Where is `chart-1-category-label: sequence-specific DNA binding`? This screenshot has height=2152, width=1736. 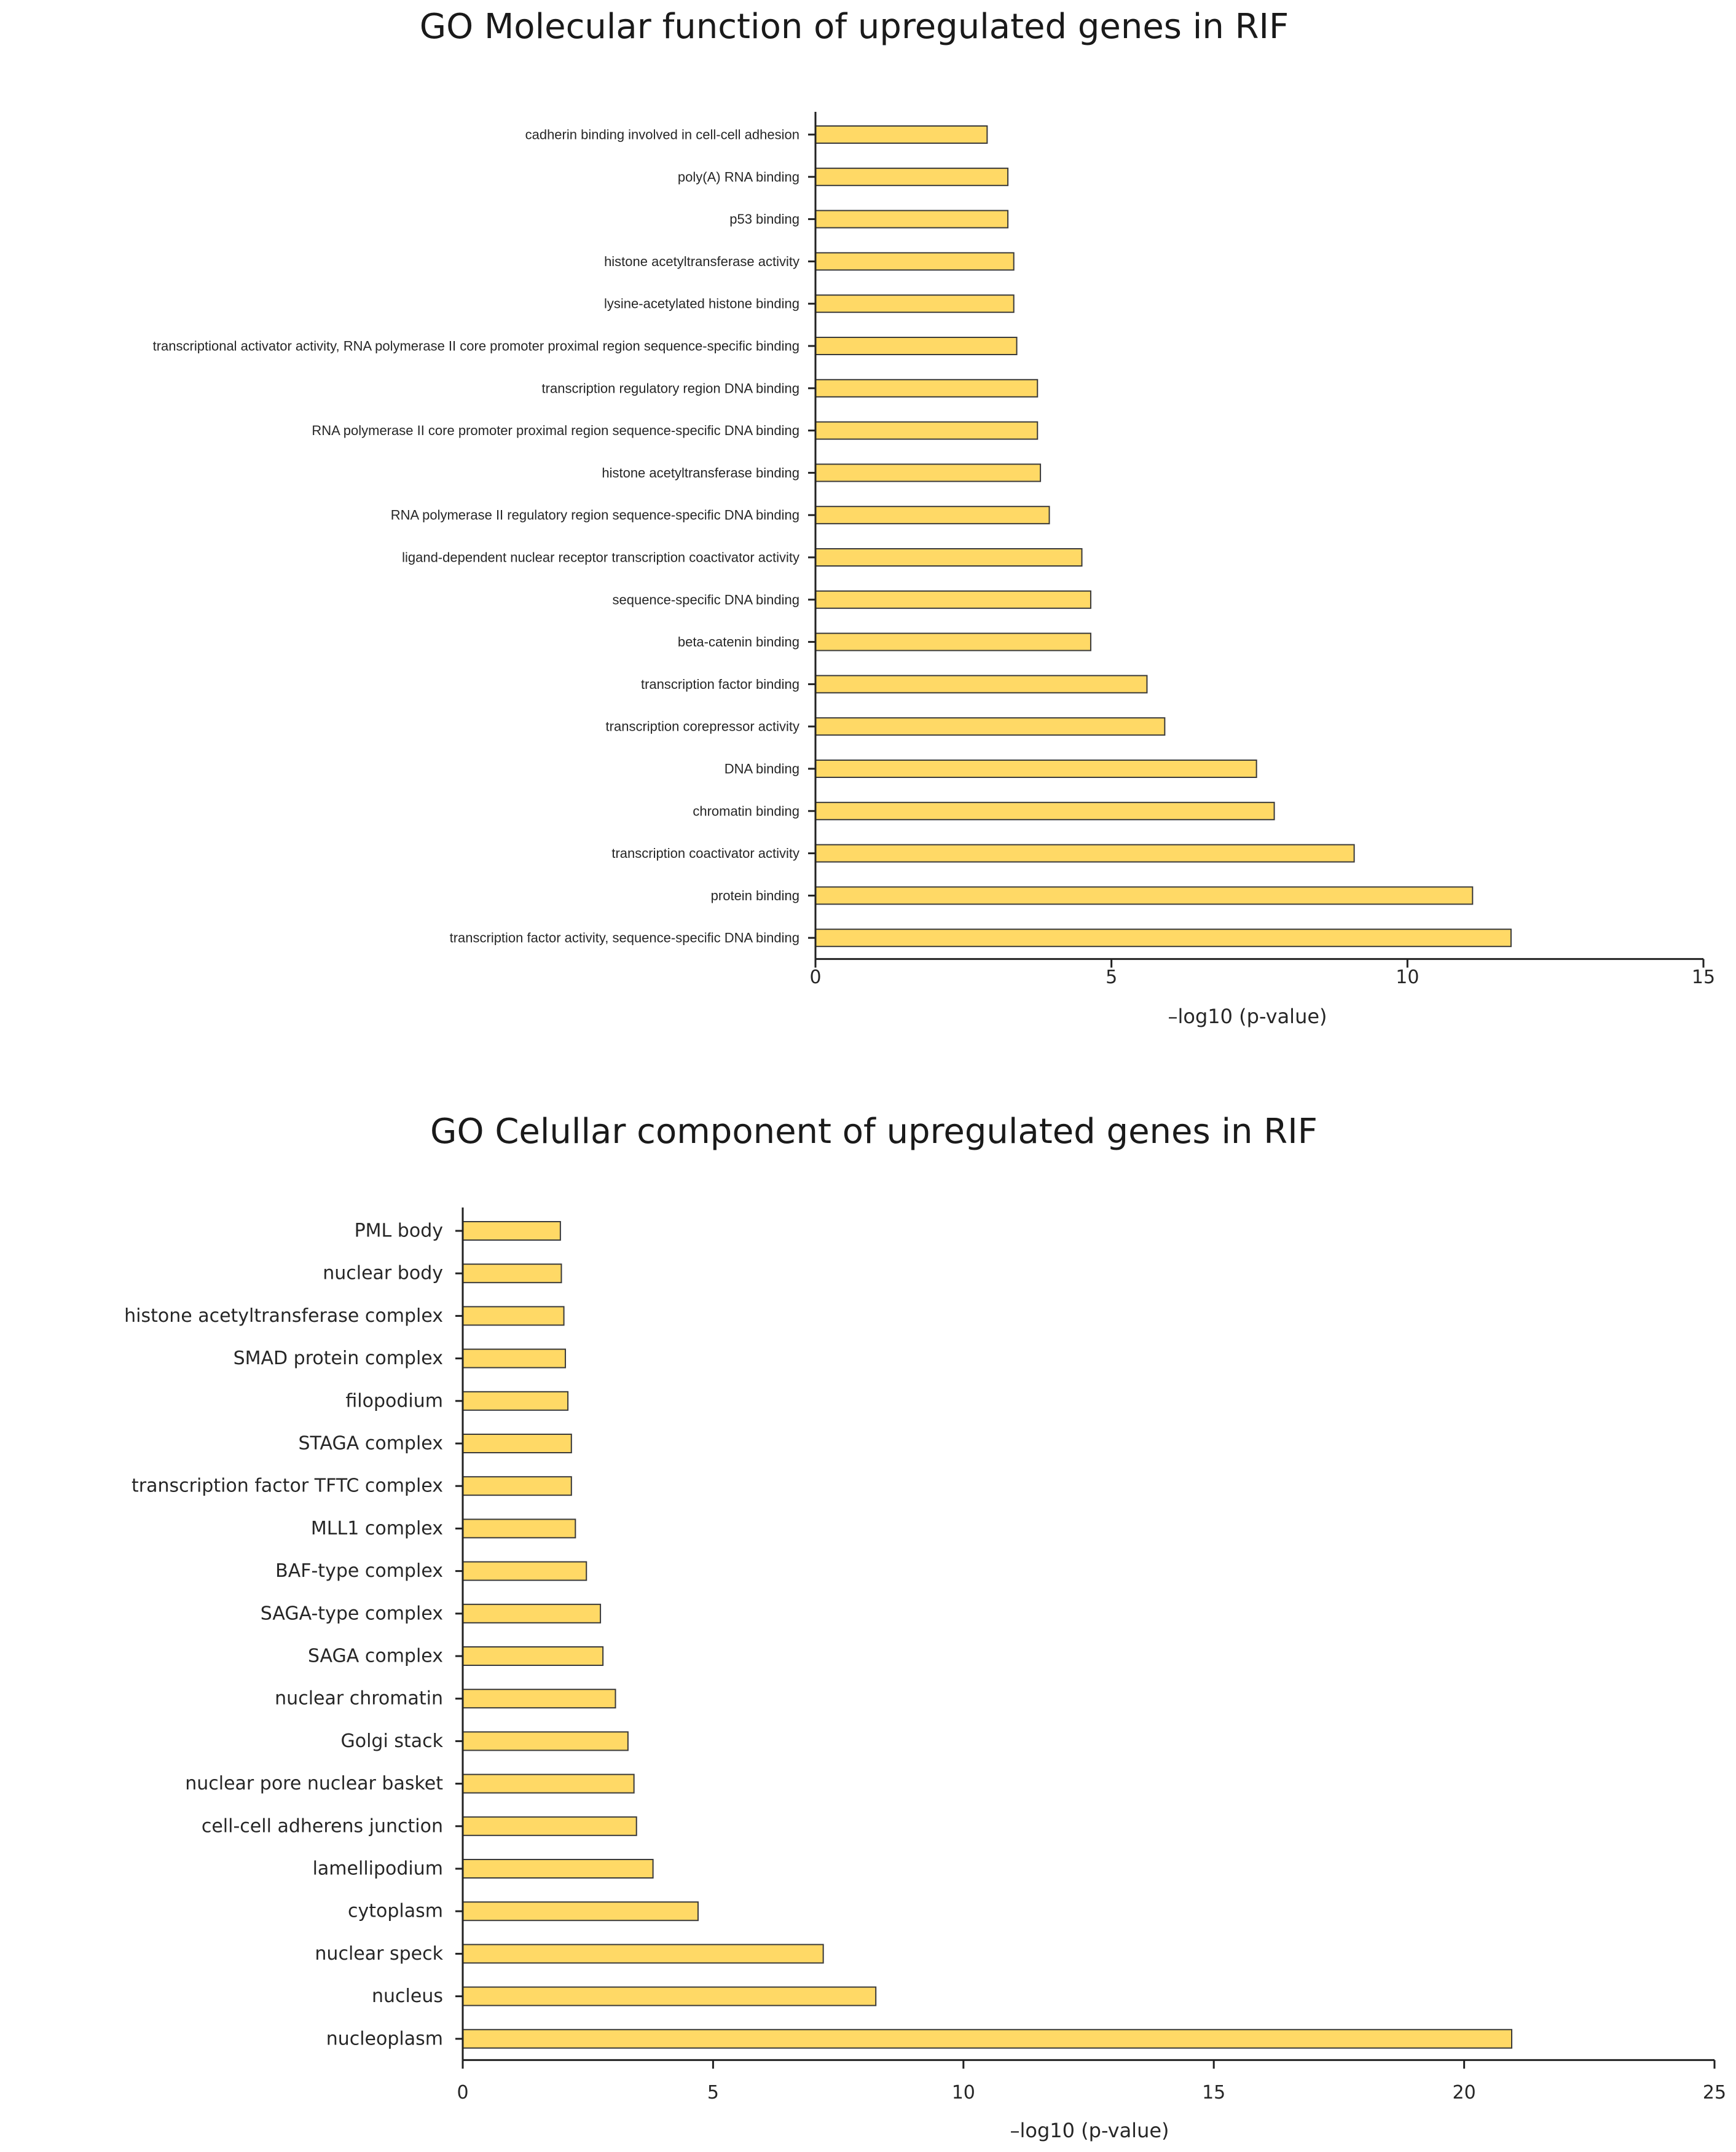
chart-1-category-label: sequence-specific DNA binding is located at coordinates (705, 599).